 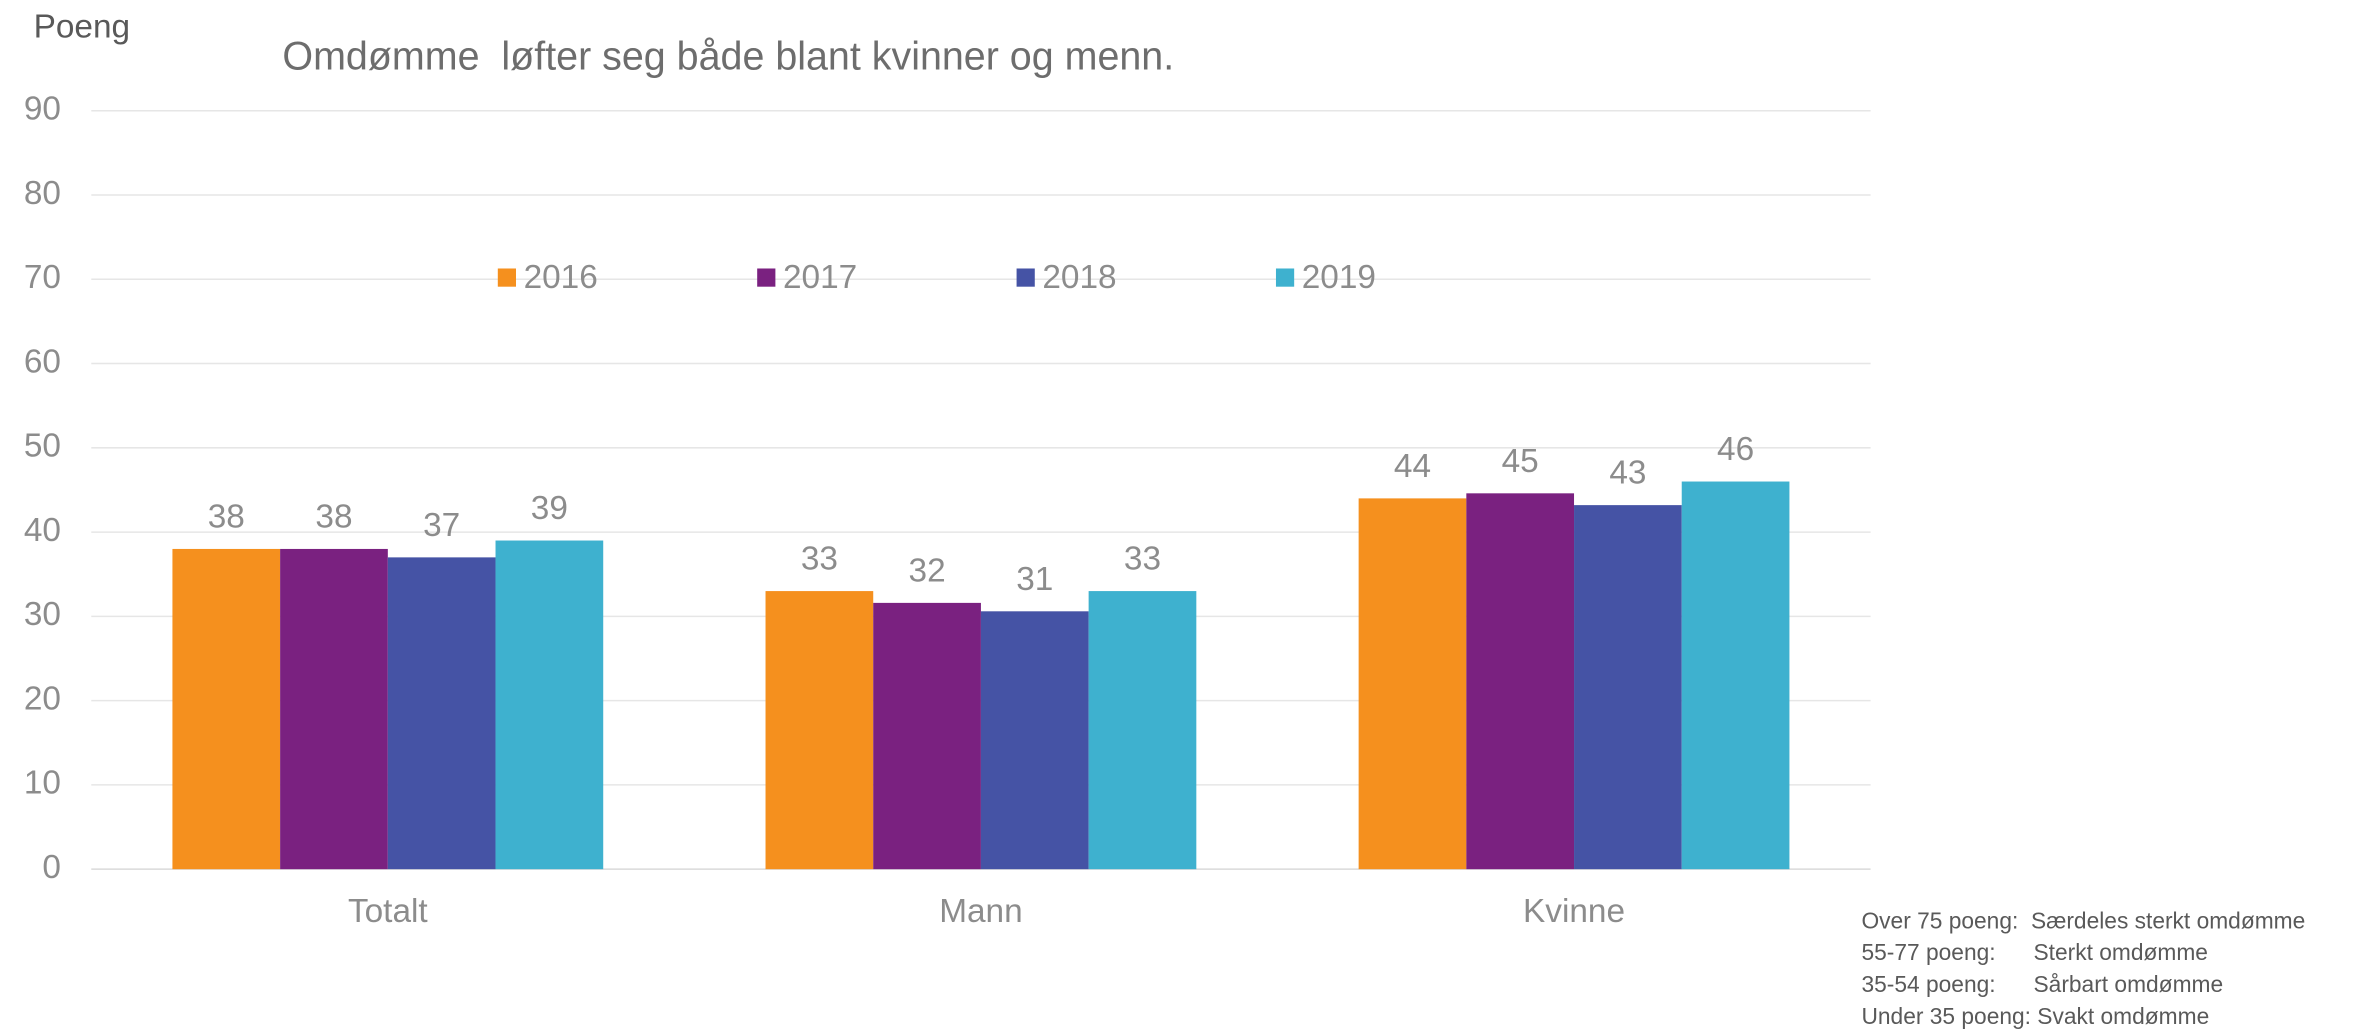 What do you see at coordinates (1034, 579) in the screenshot?
I see `data-label: 31` at bounding box center [1034, 579].